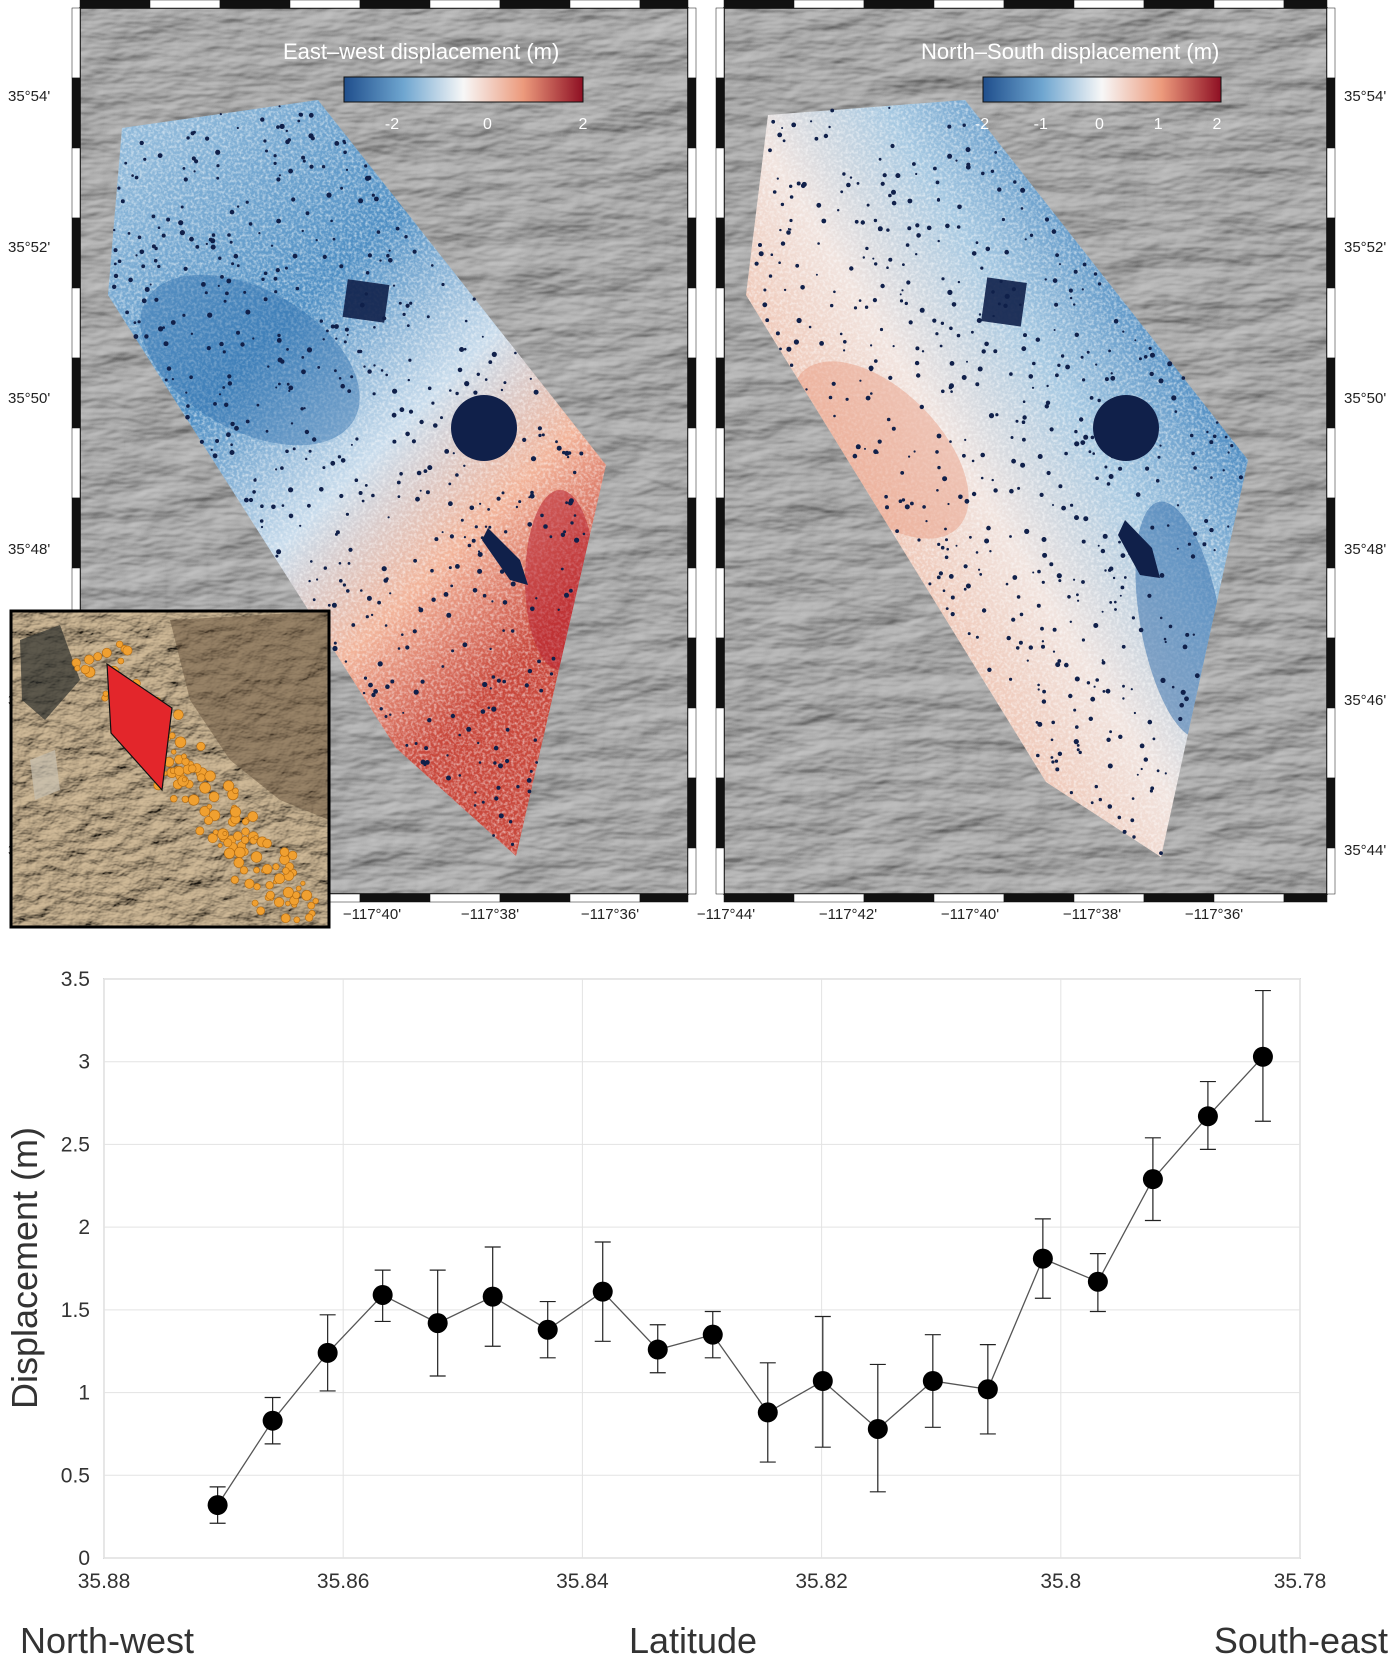  I want to click on mask-streak-right, so click(1139, 549).